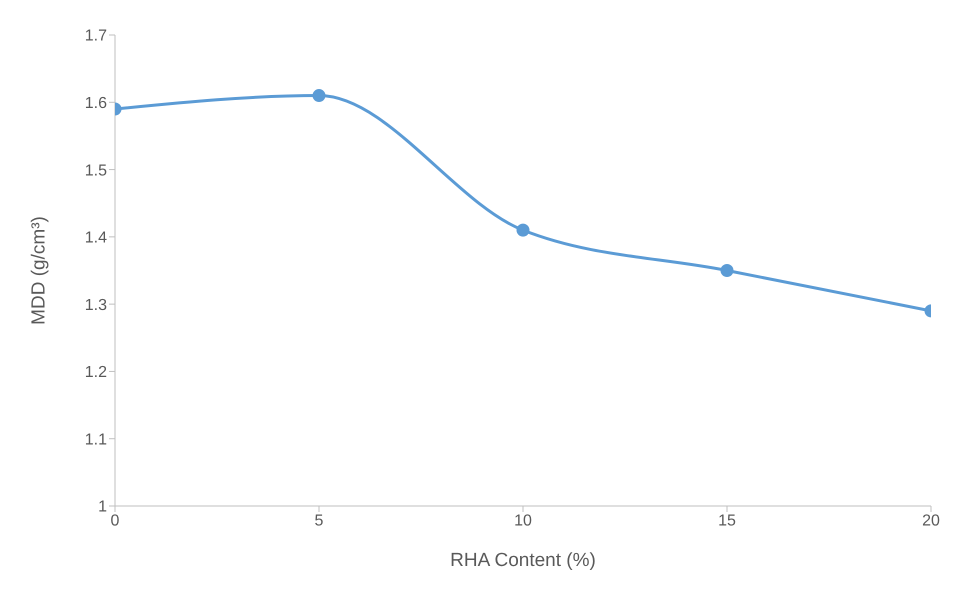 This screenshot has height=606, width=962. What do you see at coordinates (523, 230) in the screenshot?
I see `point` at bounding box center [523, 230].